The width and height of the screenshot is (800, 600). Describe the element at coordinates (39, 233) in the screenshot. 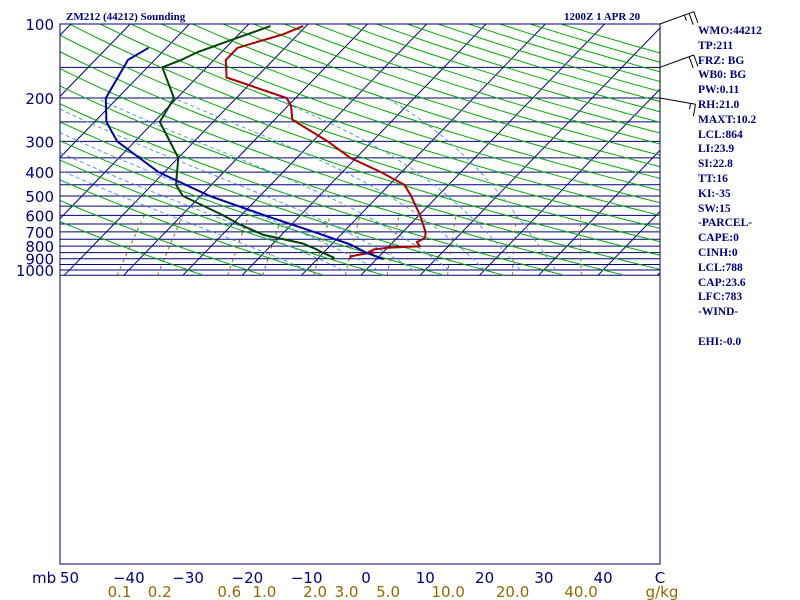

I see `pressure-tick-label: 700` at that location.